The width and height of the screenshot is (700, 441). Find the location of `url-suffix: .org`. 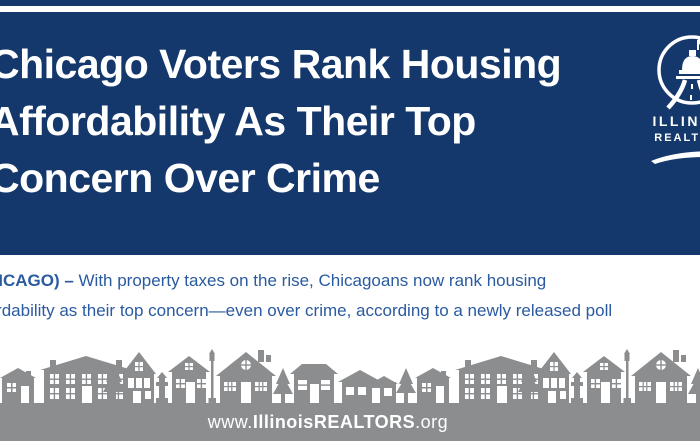

url-suffix: .org is located at coordinates (432, 422).